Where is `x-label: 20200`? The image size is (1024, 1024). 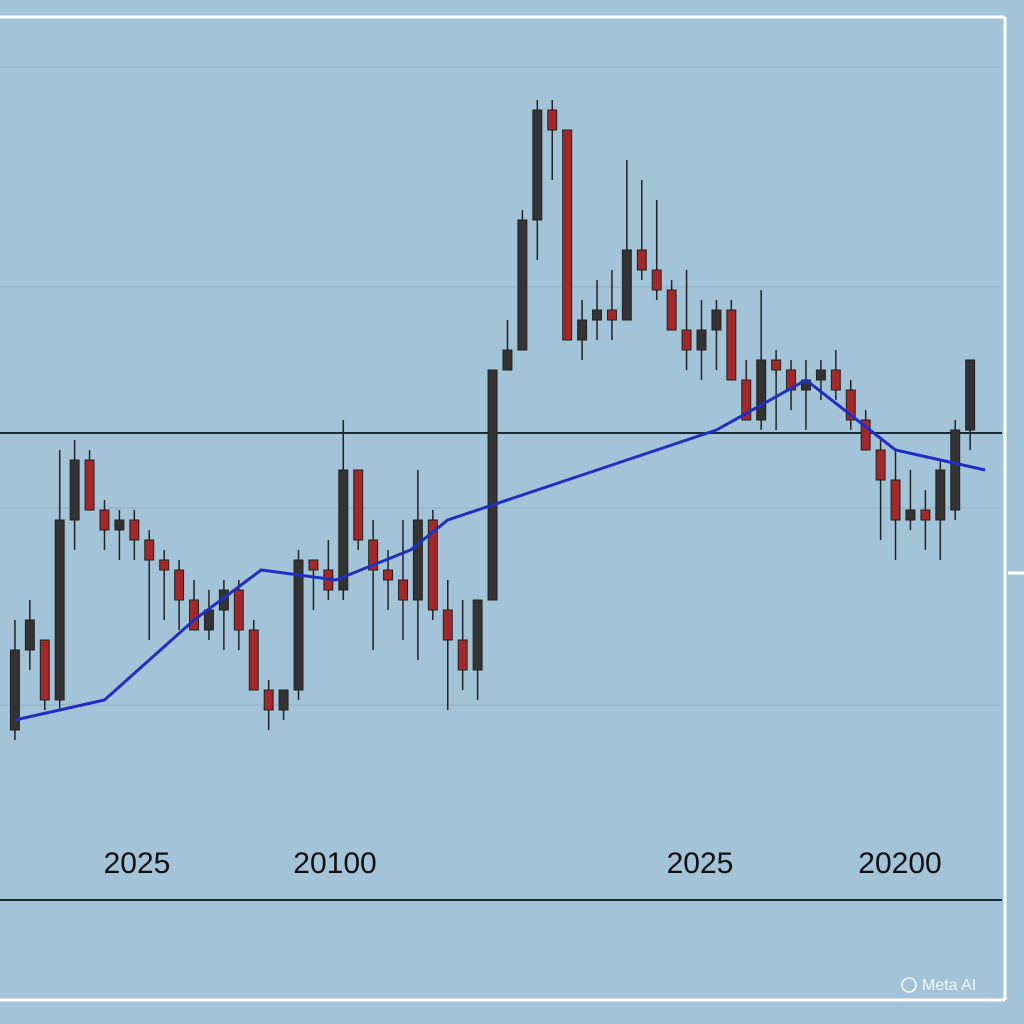 x-label: 20200 is located at coordinates (899, 863).